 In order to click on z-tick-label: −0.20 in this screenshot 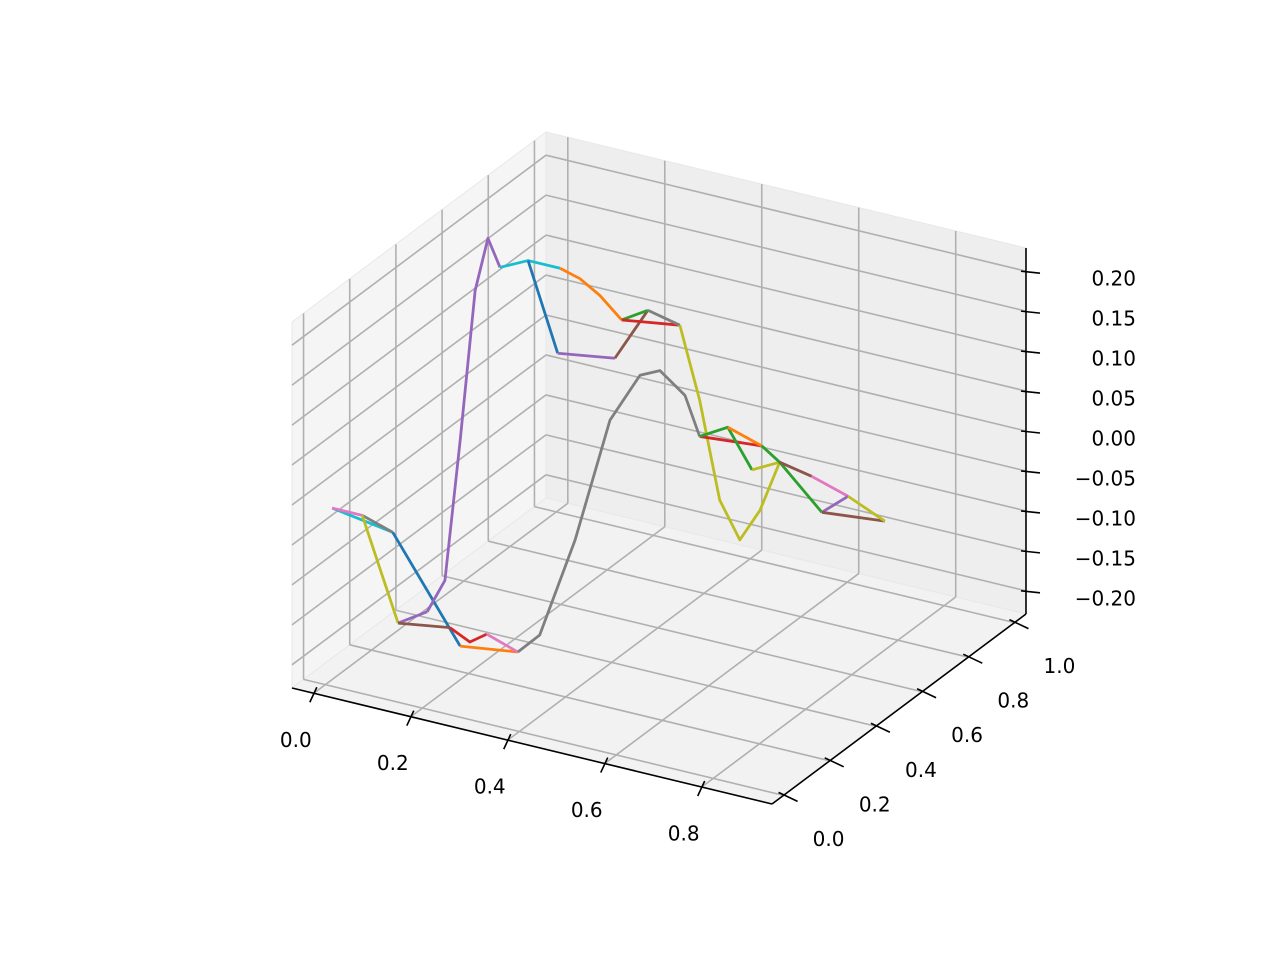, I will do `click(1105, 598)`.